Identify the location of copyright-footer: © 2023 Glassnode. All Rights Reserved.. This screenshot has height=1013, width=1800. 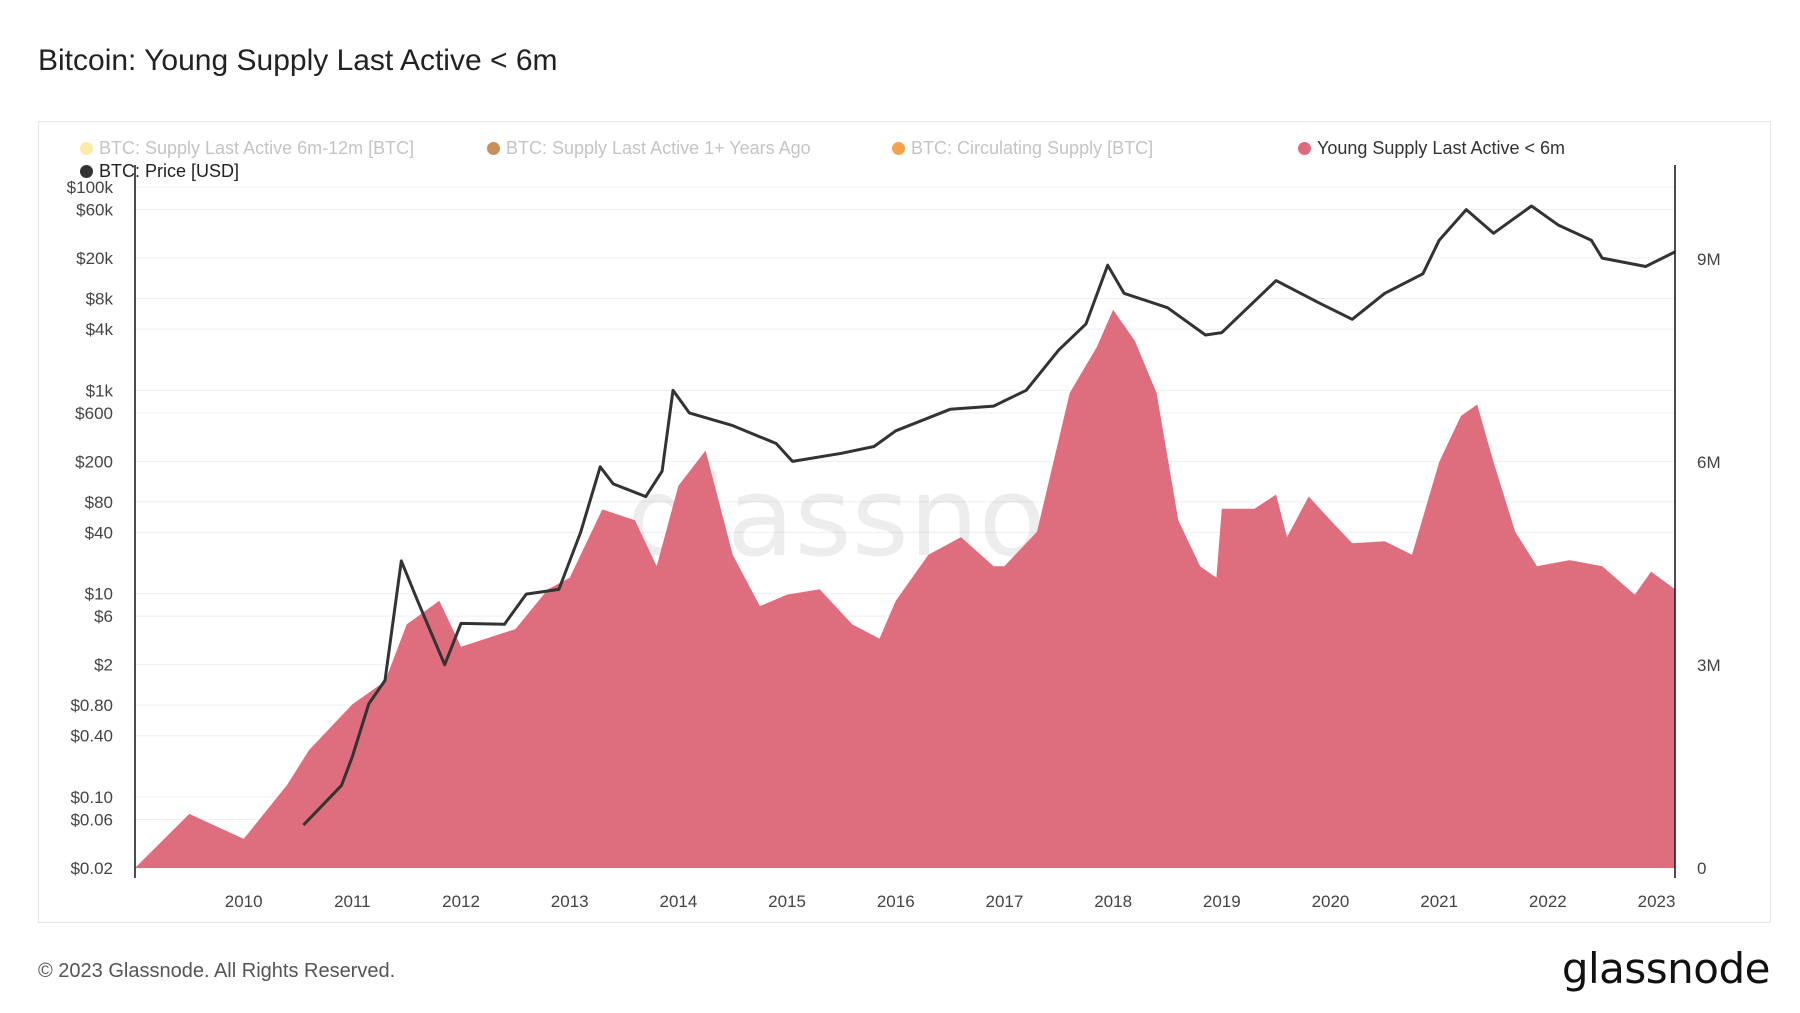
(217, 971).